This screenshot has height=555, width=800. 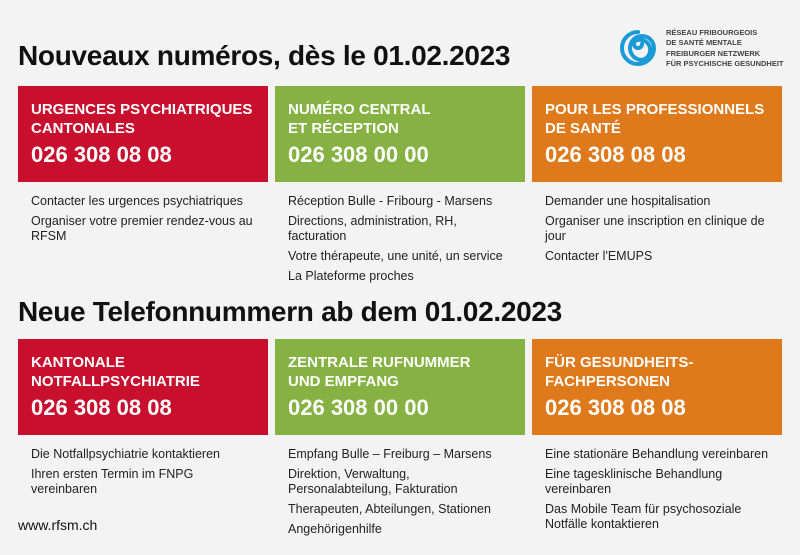 What do you see at coordinates (599, 256) in the screenshot?
I see `list-item: Contacter l'EMUPS` at bounding box center [599, 256].